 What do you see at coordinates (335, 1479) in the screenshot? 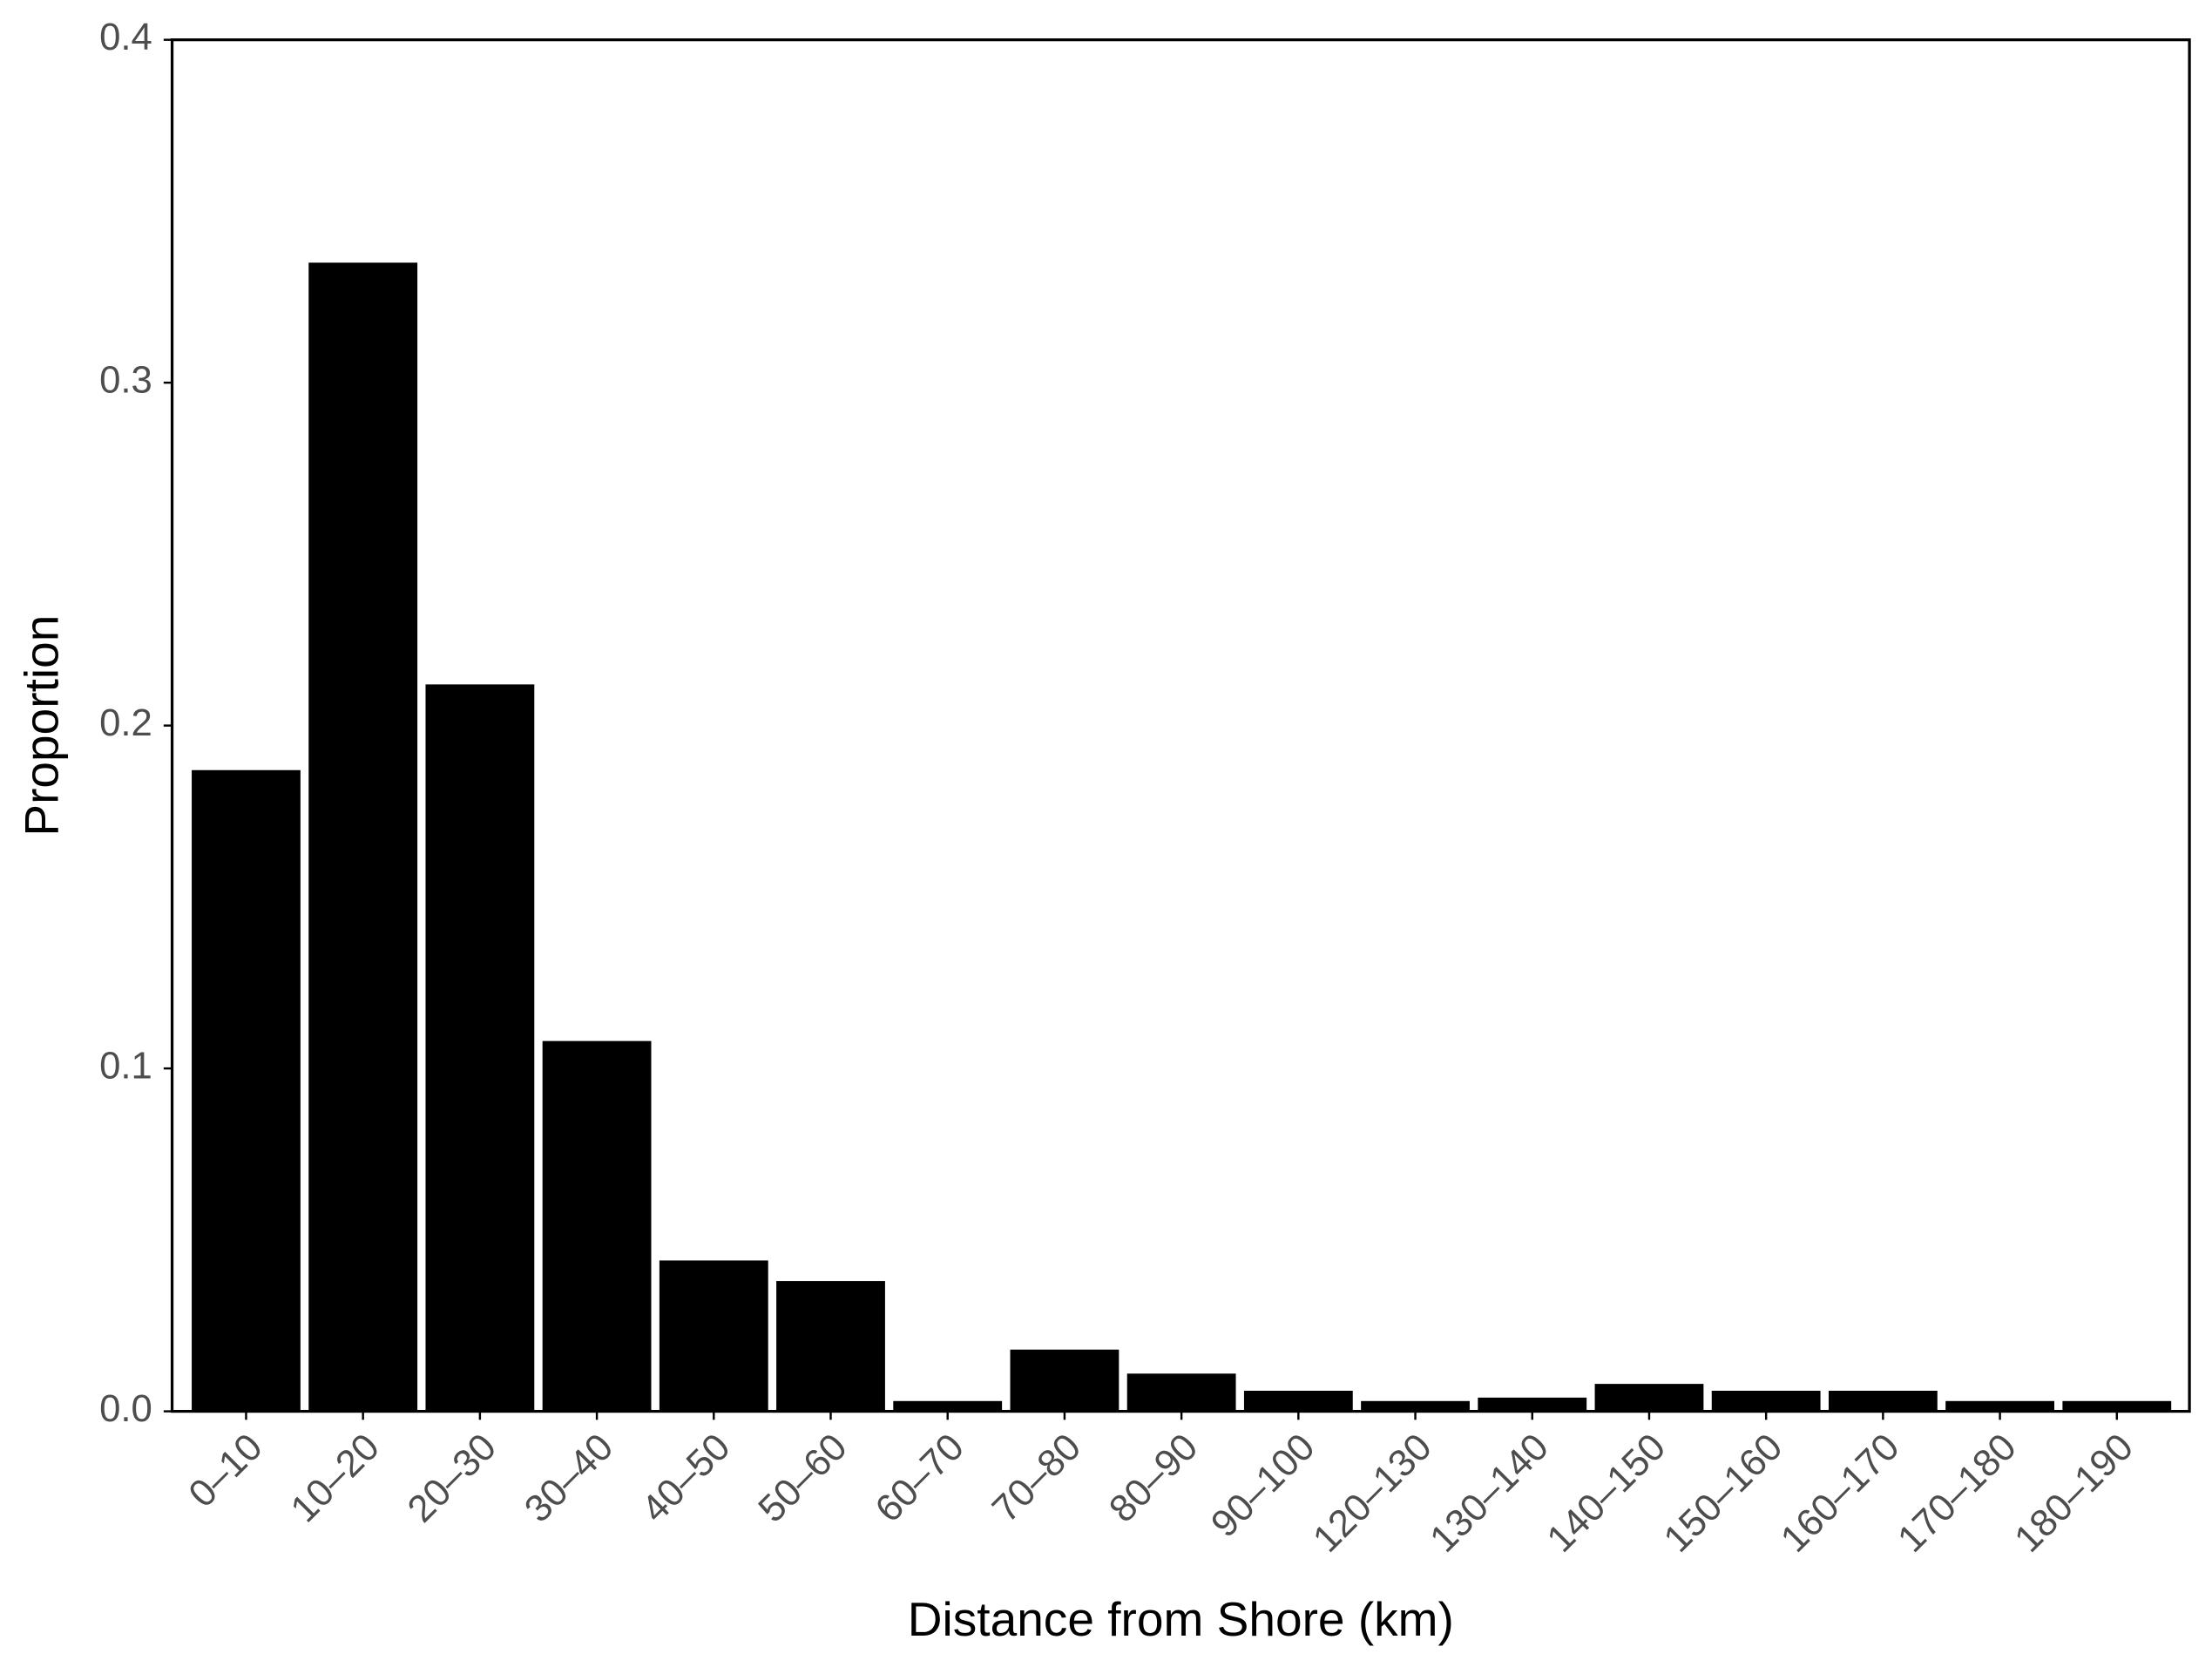
I see `x-tick-label: 10–20` at bounding box center [335, 1479].